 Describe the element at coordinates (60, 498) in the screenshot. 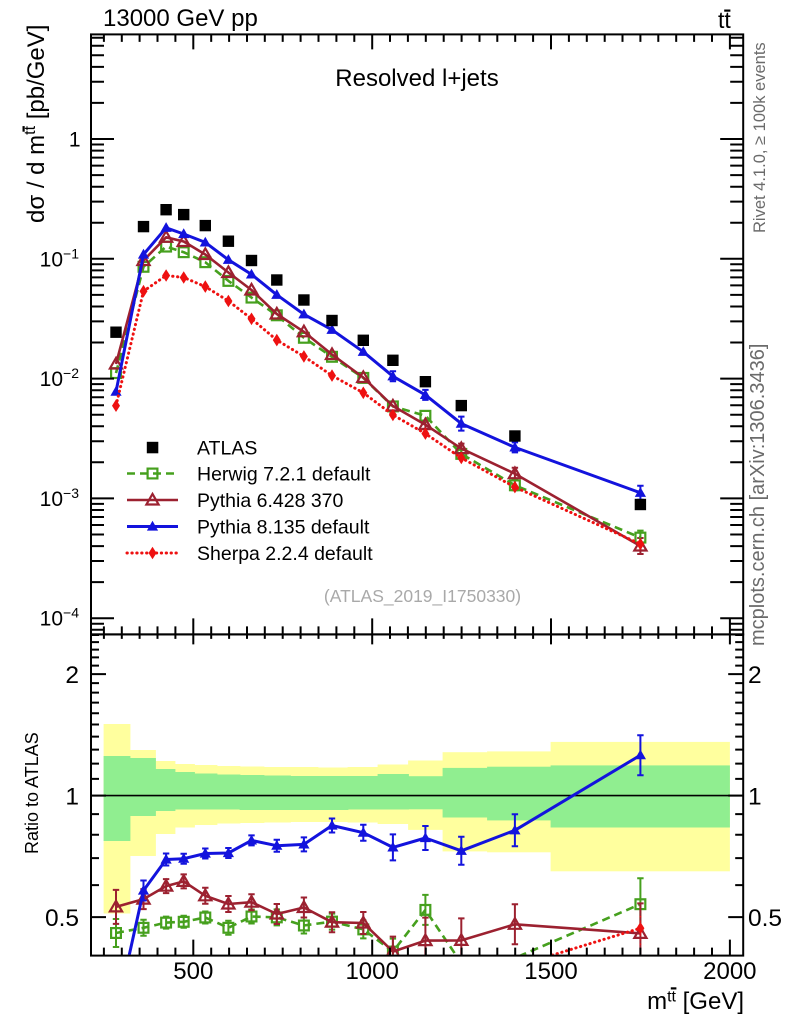

I see `svg-text: 10⁻³` at that location.